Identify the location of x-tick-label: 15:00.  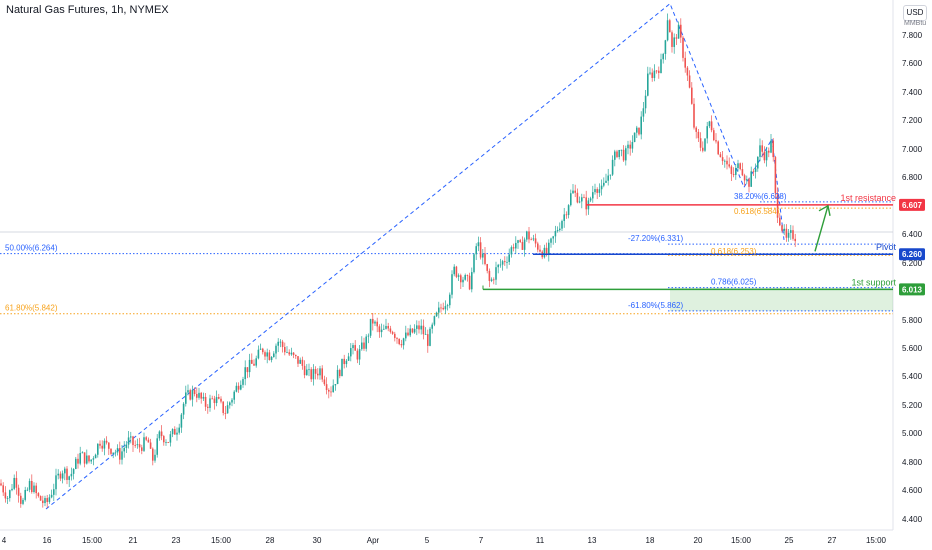
(92, 540).